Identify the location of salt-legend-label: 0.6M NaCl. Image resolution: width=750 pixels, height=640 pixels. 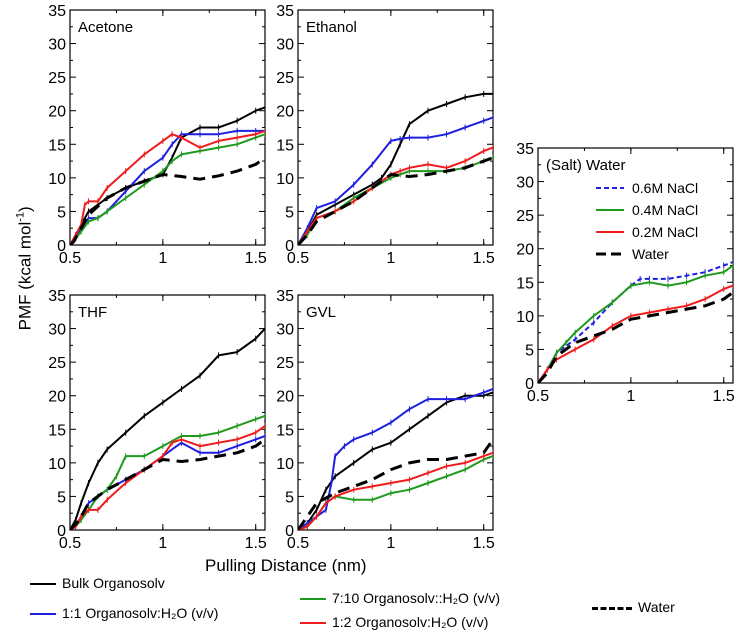
(665, 188).